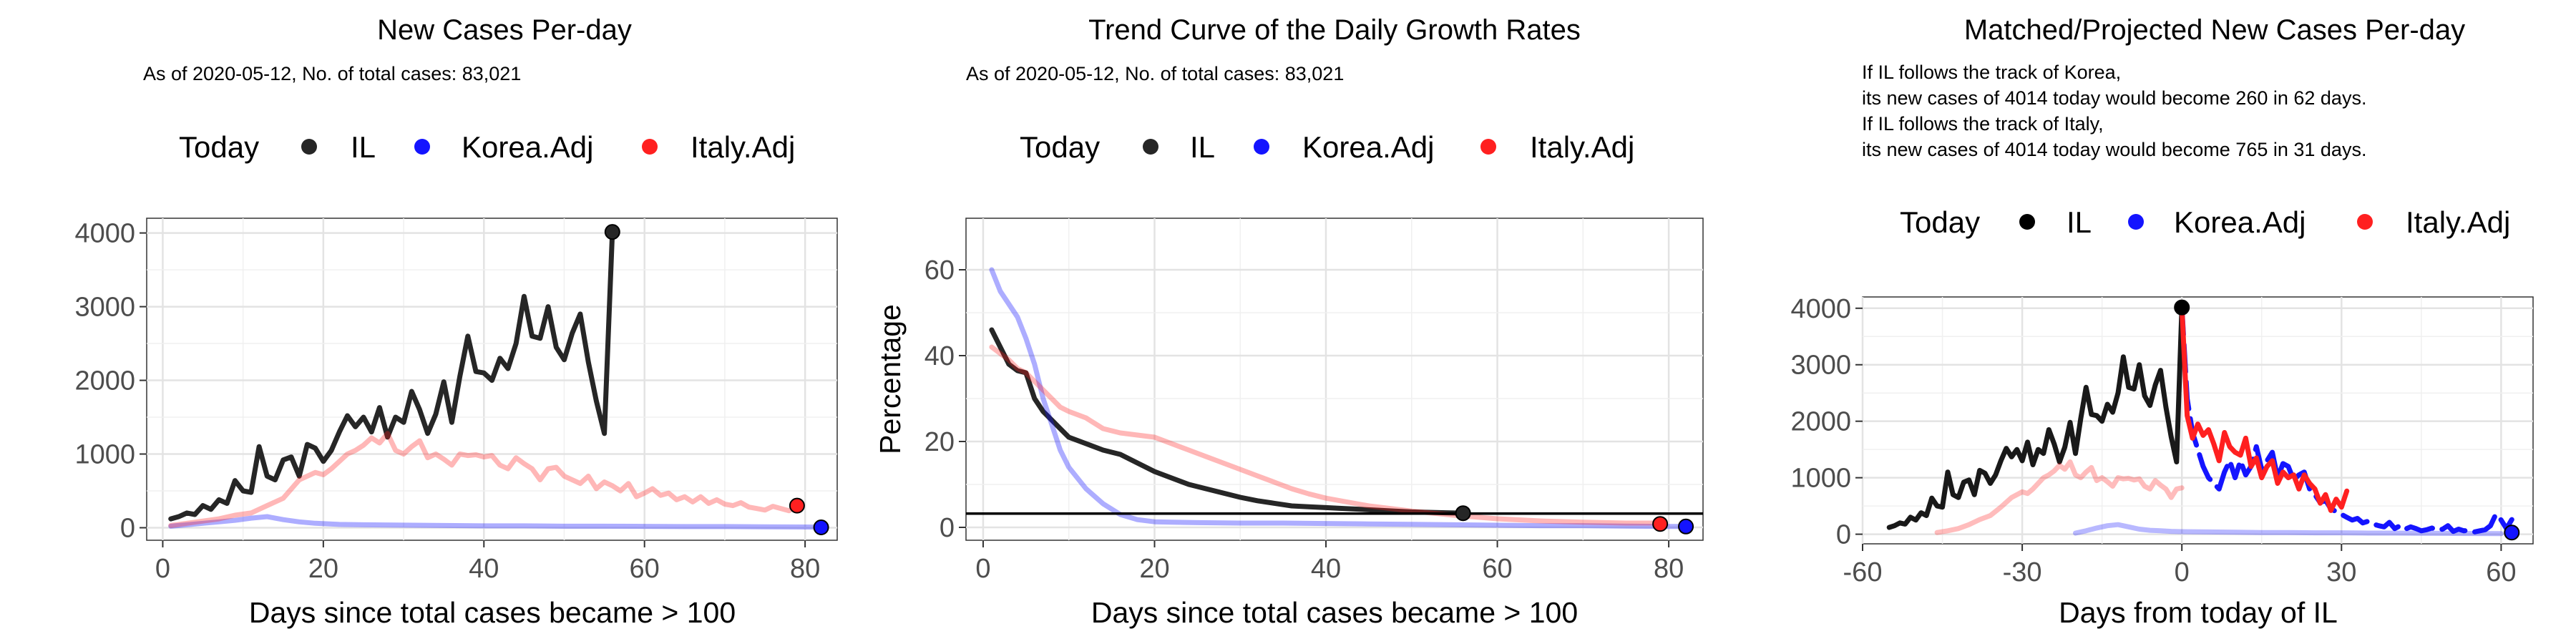 This screenshot has width=2576, height=644. Describe the element at coordinates (2501, 572) in the screenshot. I see `chart3-x-tick-label: 60` at that location.